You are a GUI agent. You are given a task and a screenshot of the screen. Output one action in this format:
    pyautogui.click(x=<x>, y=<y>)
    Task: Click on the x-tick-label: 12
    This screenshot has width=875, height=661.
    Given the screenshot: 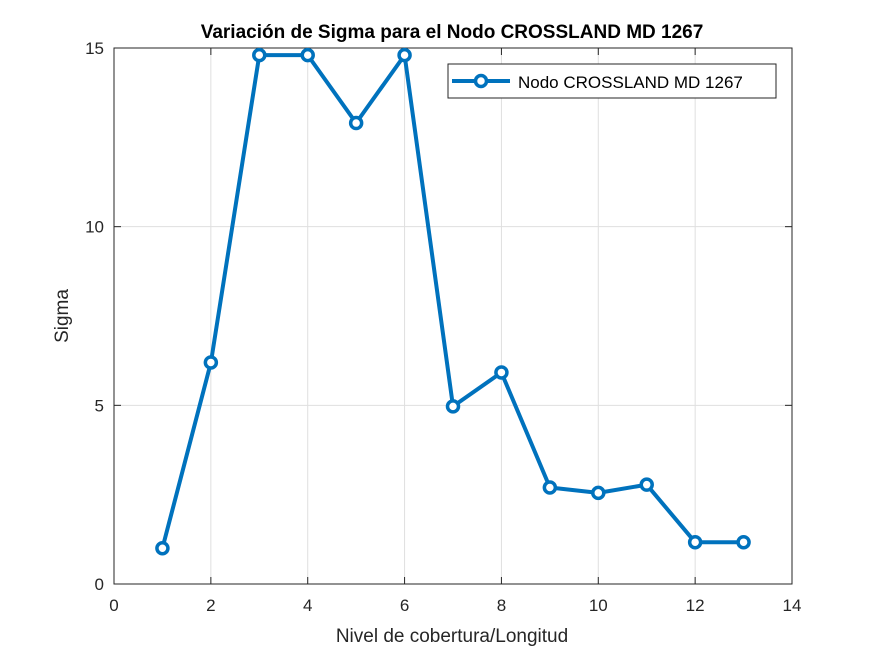 What is the action you would take?
    pyautogui.click(x=695, y=605)
    